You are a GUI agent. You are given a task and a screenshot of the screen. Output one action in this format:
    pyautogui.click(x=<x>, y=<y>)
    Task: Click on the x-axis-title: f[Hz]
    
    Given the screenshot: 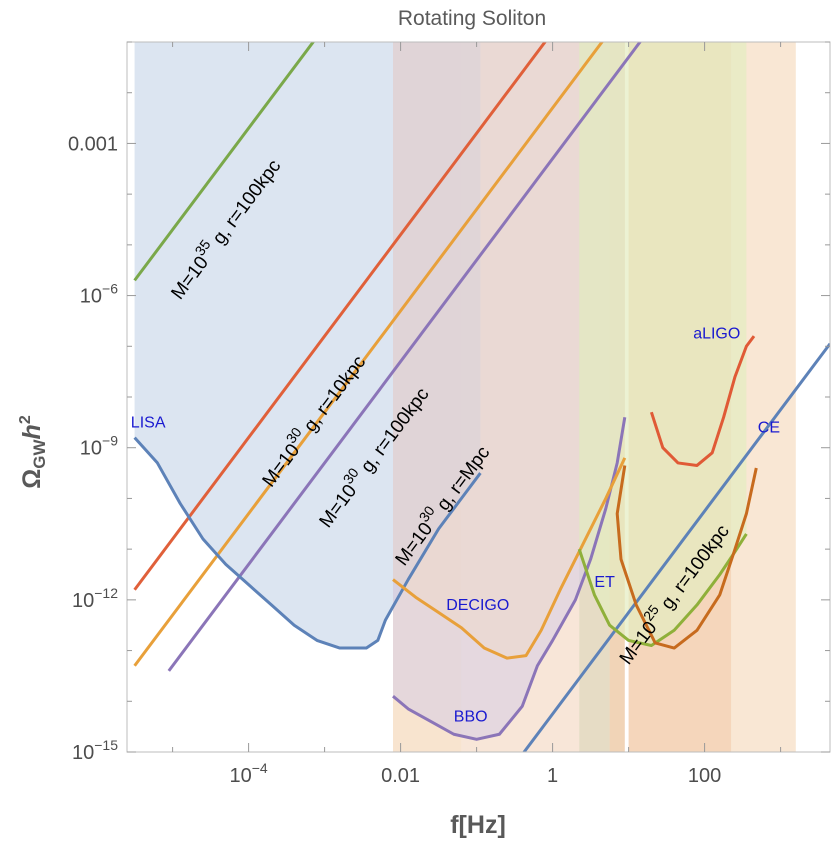 What is the action you would take?
    pyautogui.click(x=478, y=825)
    